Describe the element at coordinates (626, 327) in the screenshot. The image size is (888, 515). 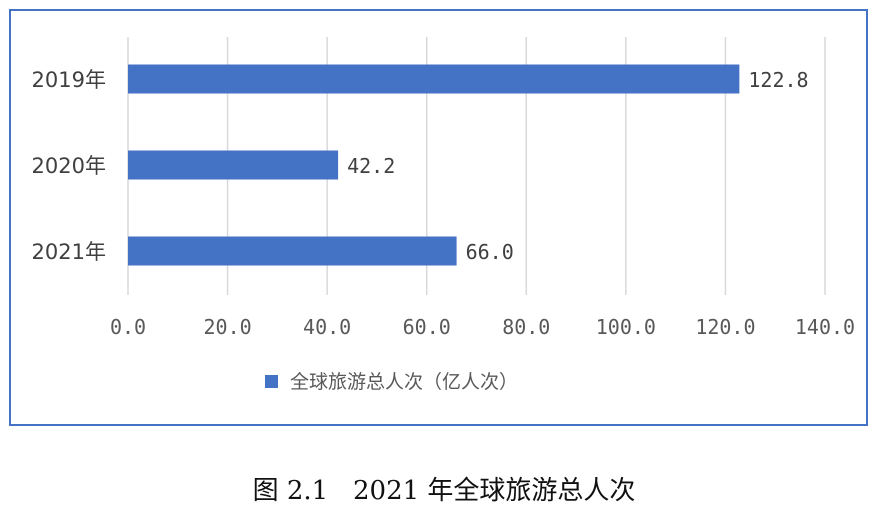
I see `x-tick-label: 100.0` at that location.